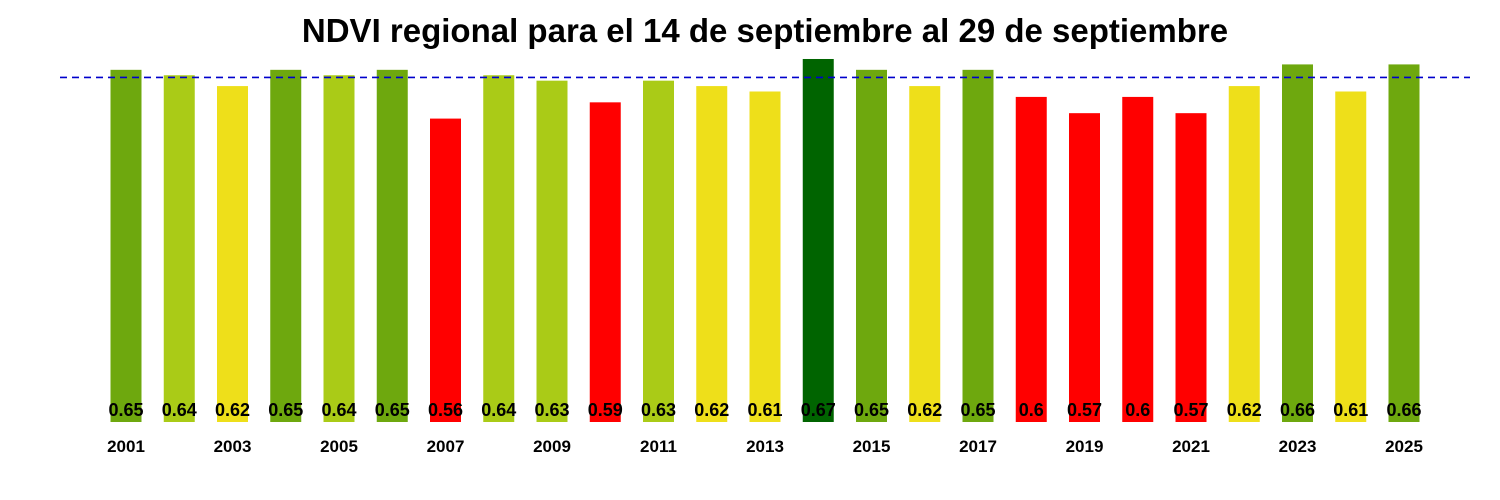 Image resolution: width=1500 pixels, height=500 pixels. I want to click on x-tick-label-2007: 2007, so click(446, 446).